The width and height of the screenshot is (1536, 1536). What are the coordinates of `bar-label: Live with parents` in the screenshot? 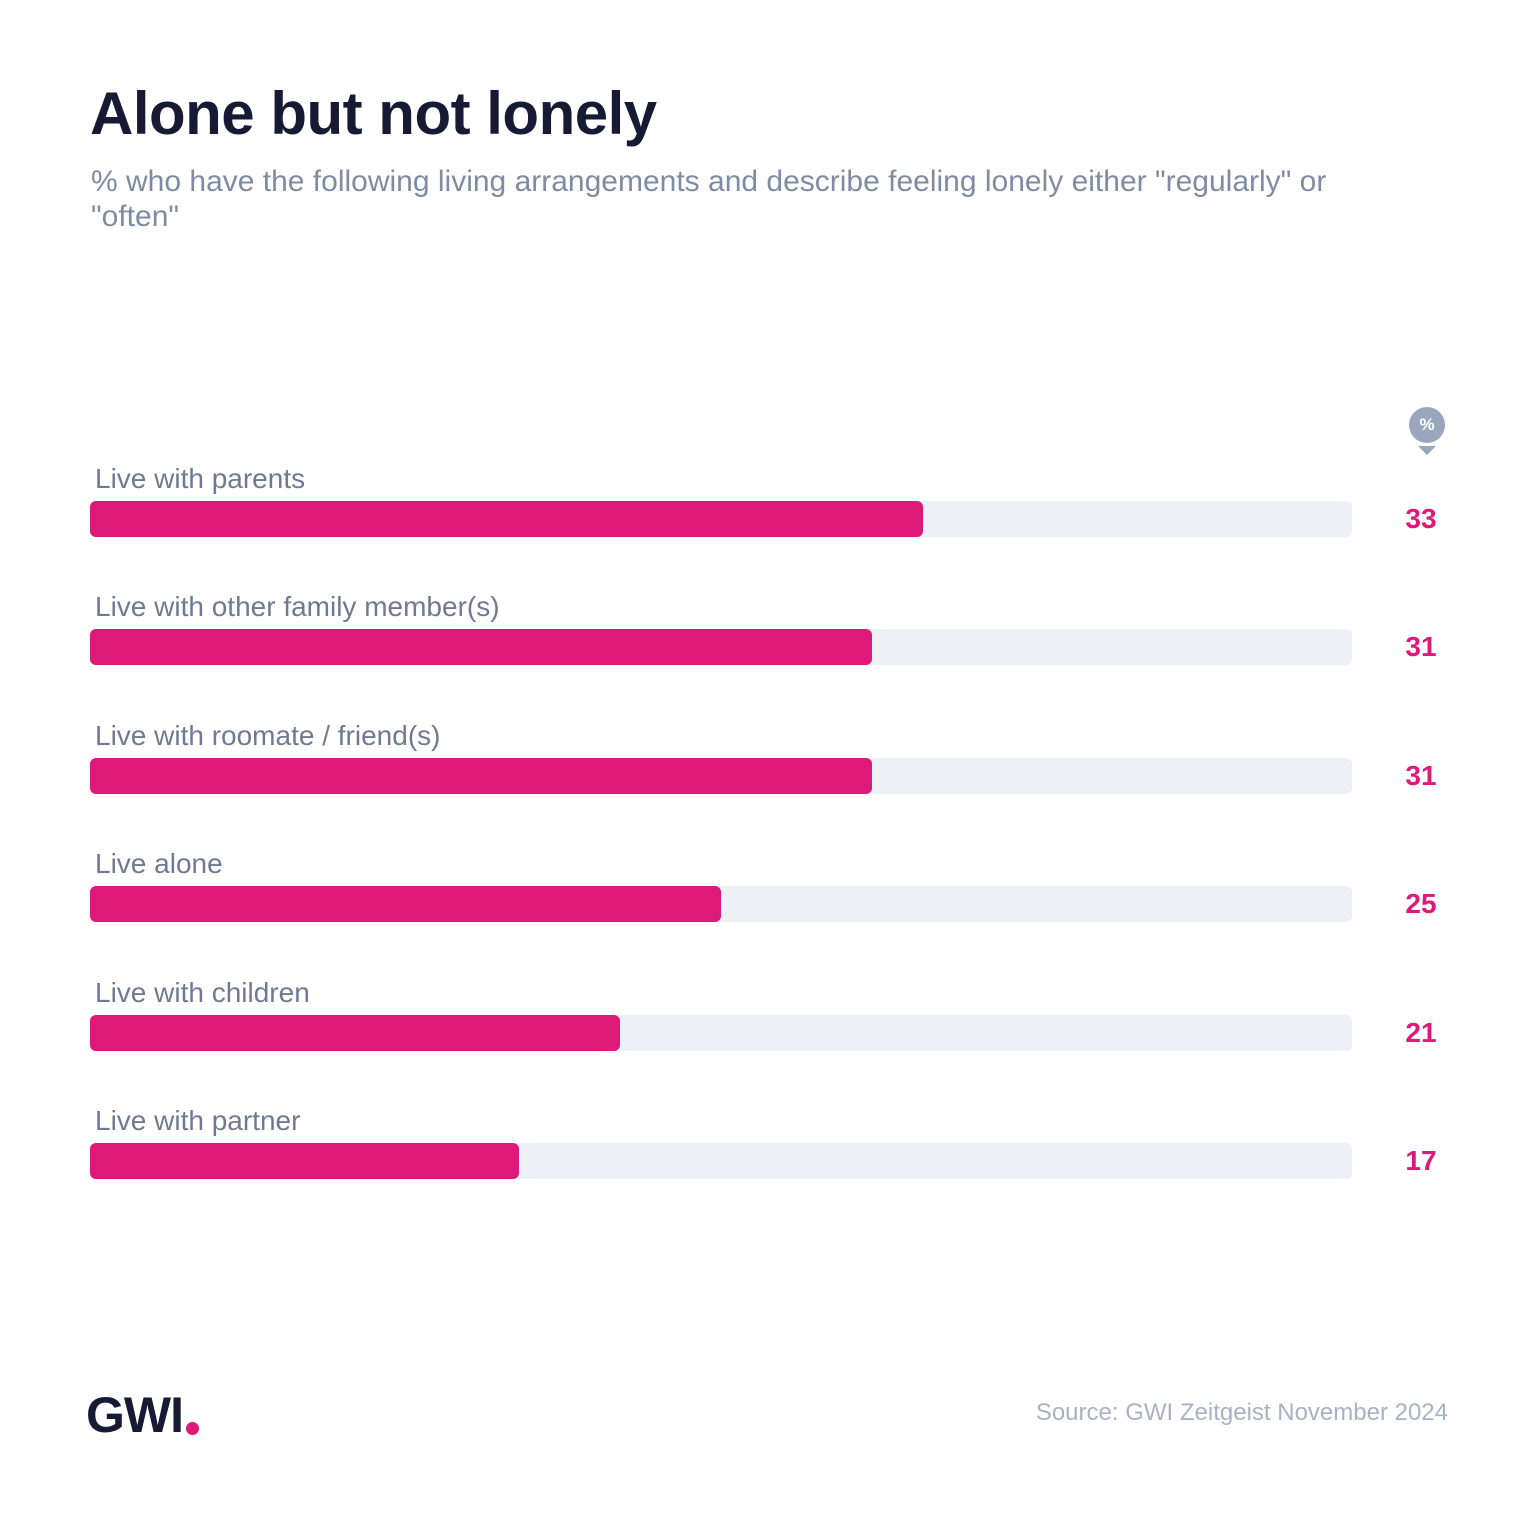 It's located at (200, 478).